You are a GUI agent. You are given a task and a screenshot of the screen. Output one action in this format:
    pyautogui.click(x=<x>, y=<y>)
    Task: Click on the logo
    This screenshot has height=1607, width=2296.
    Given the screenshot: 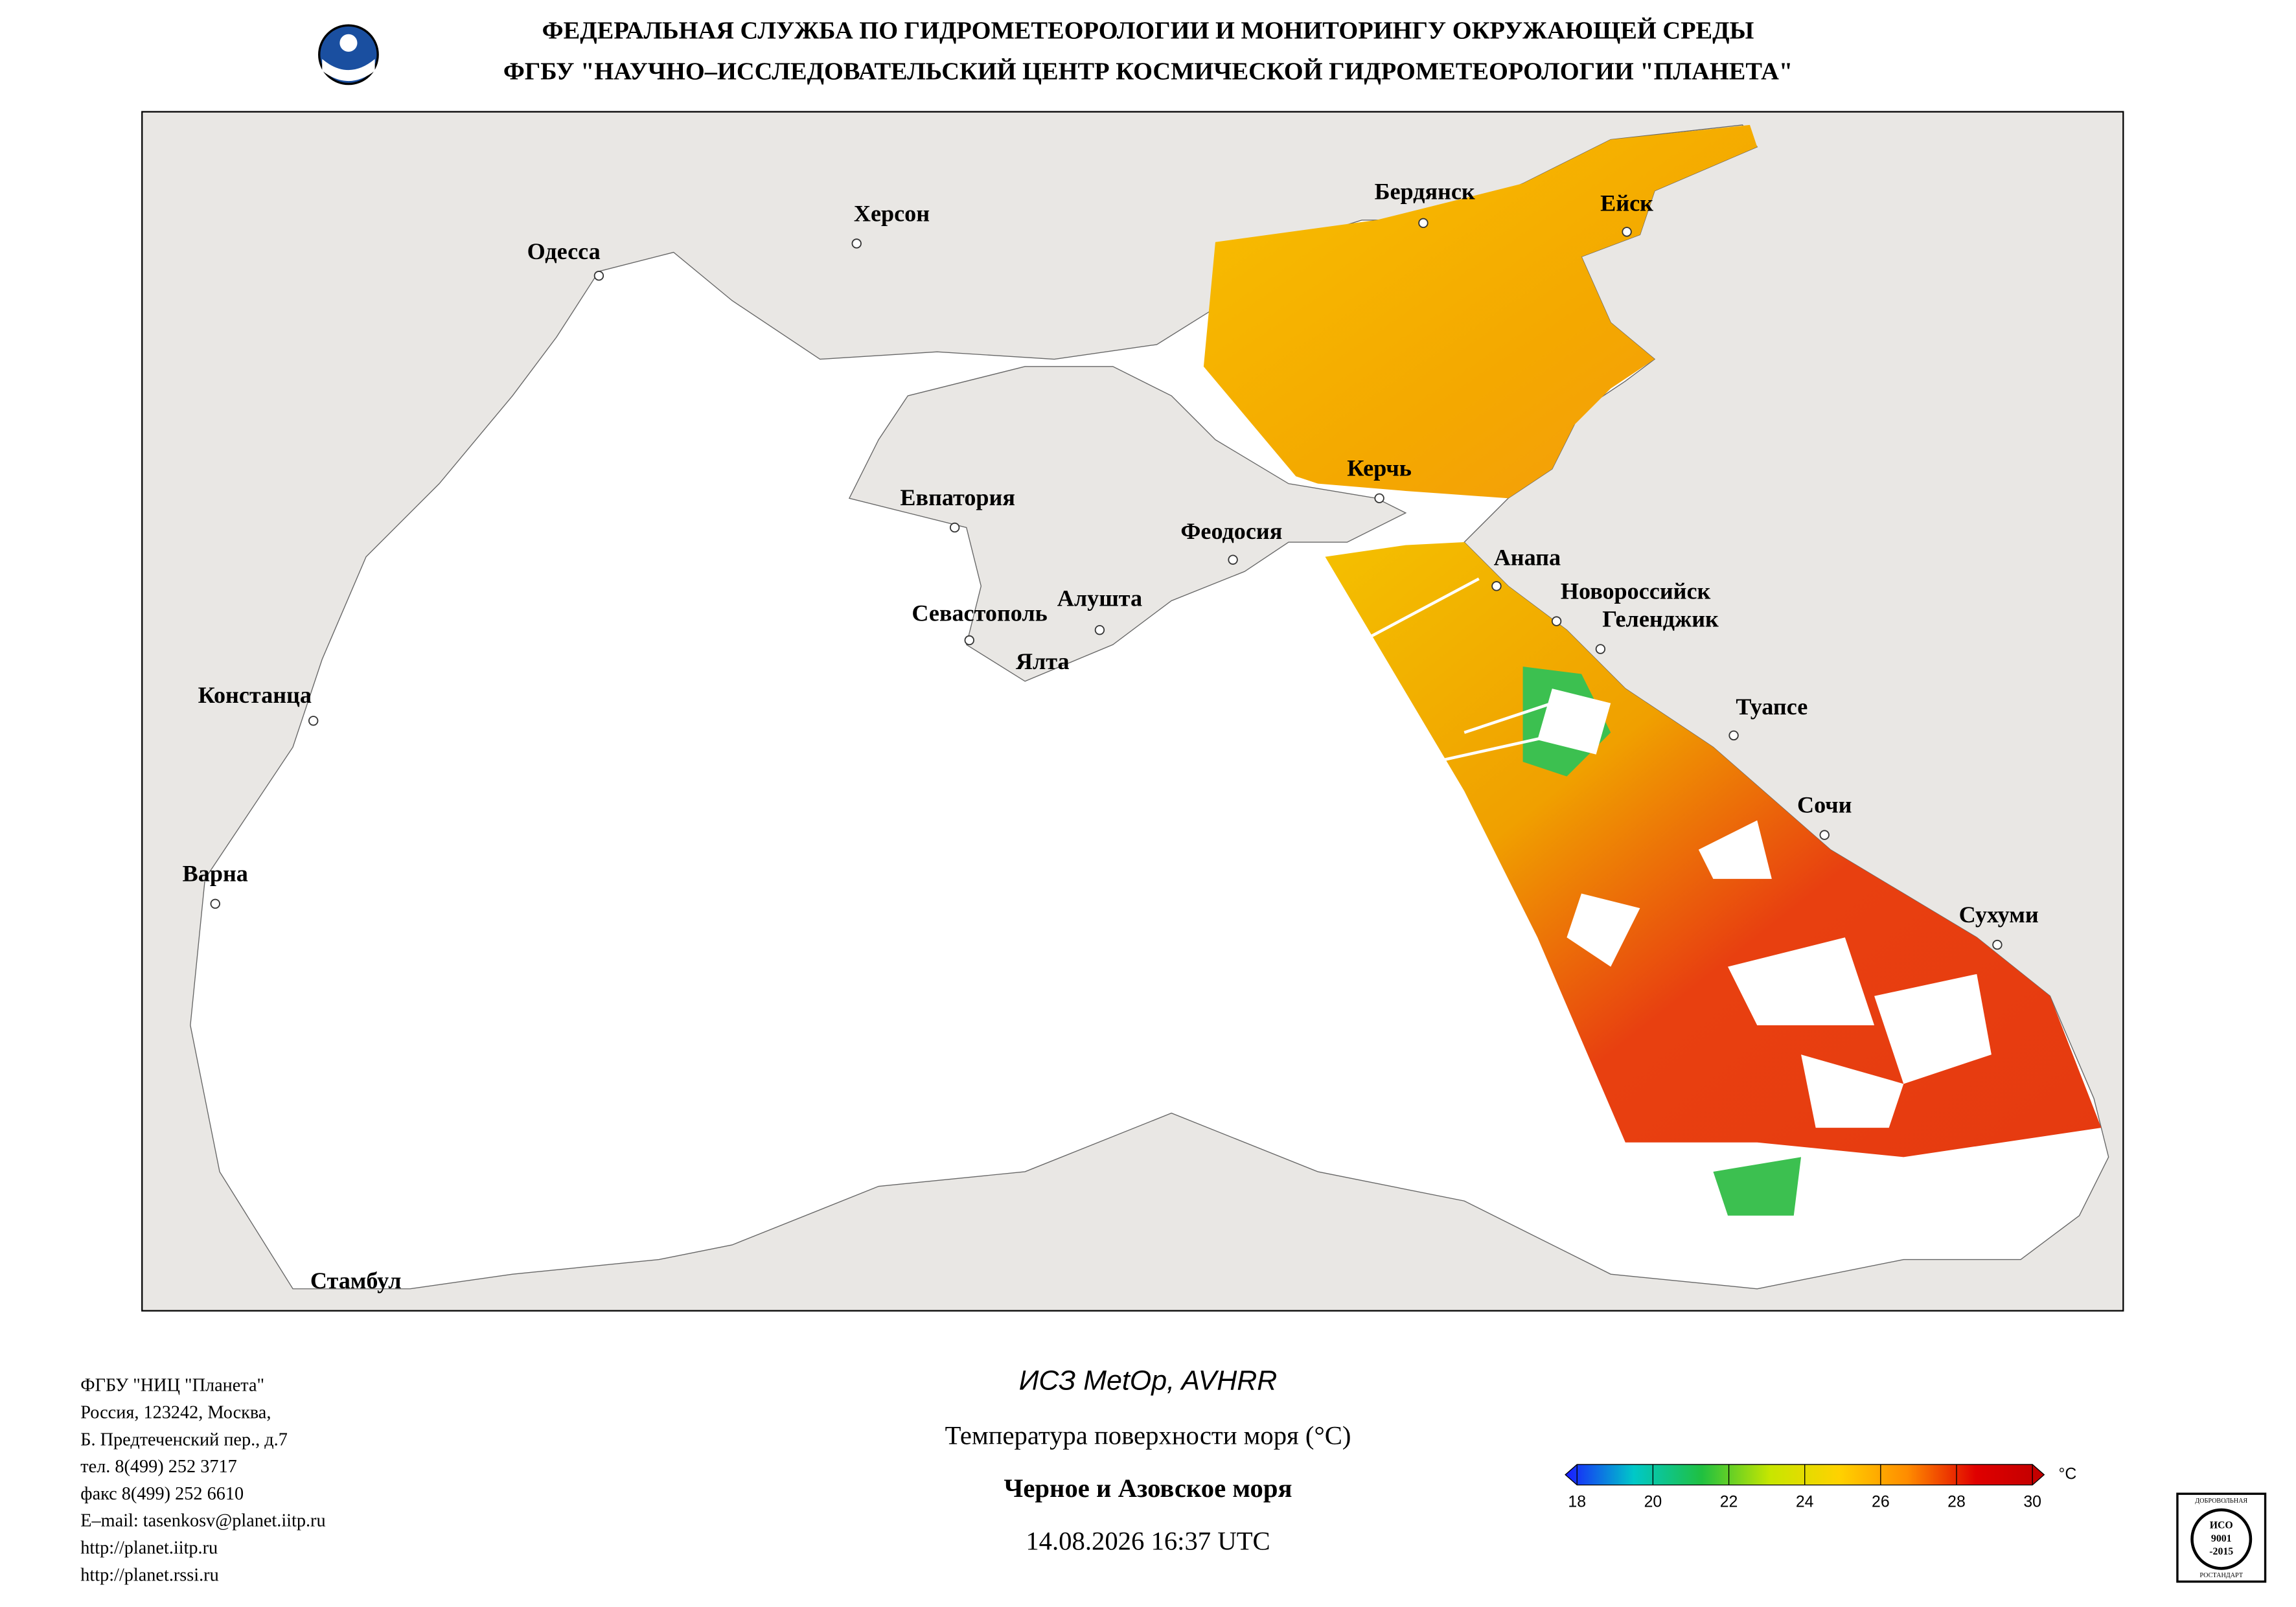 What is the action you would take?
    pyautogui.click(x=348, y=54)
    